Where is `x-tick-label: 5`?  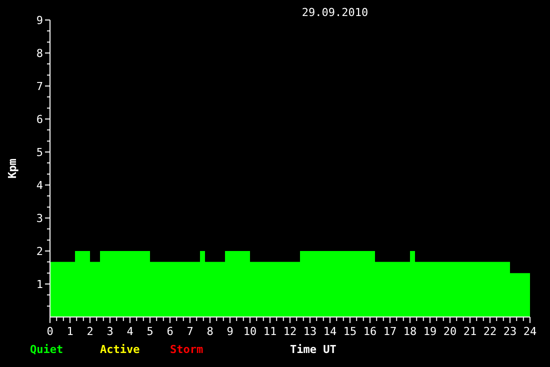
x-tick-label: 5 is located at coordinates (150, 331).